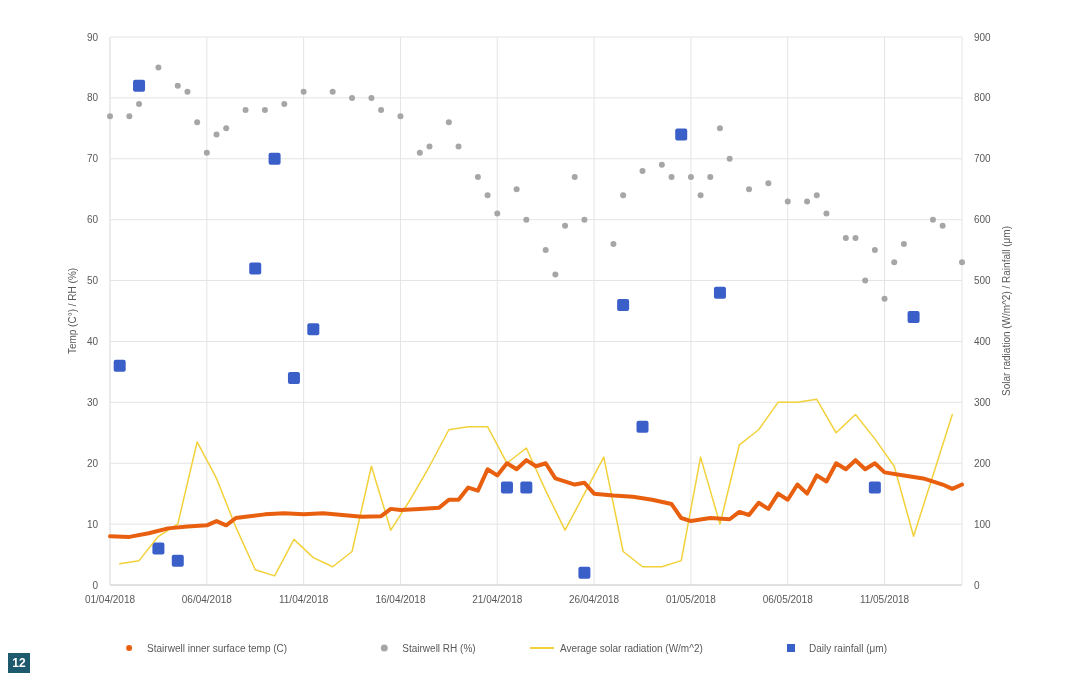 This screenshot has width=1073, height=678. Describe the element at coordinates (983, 37) in the screenshot. I see `y2-tick-label: 900` at that location.